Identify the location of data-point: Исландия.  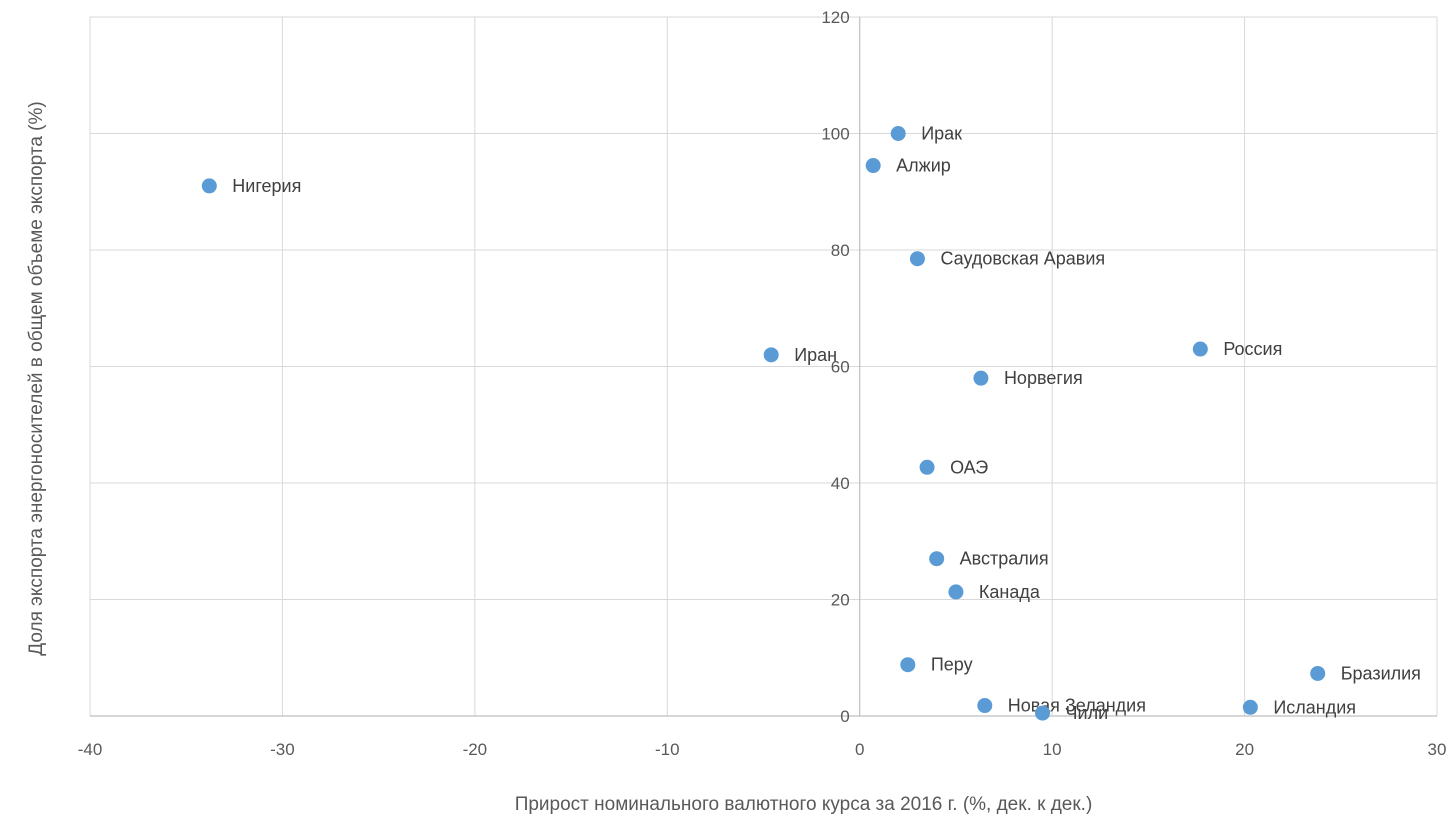
(1299, 707).